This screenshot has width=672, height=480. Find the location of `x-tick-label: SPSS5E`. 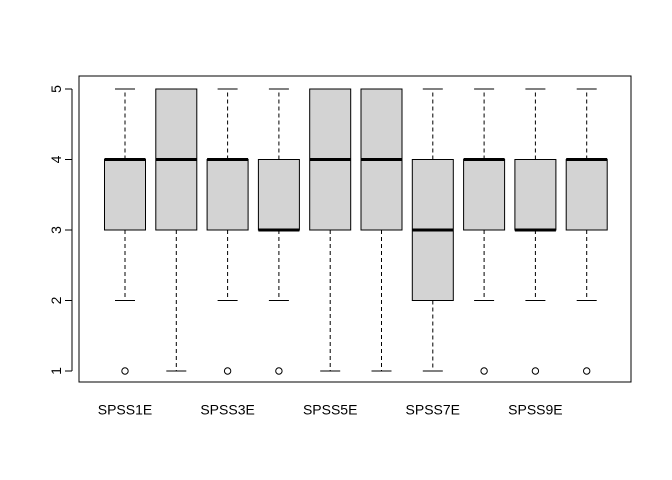

x-tick-label: SPSS5E is located at coordinates (330, 410).